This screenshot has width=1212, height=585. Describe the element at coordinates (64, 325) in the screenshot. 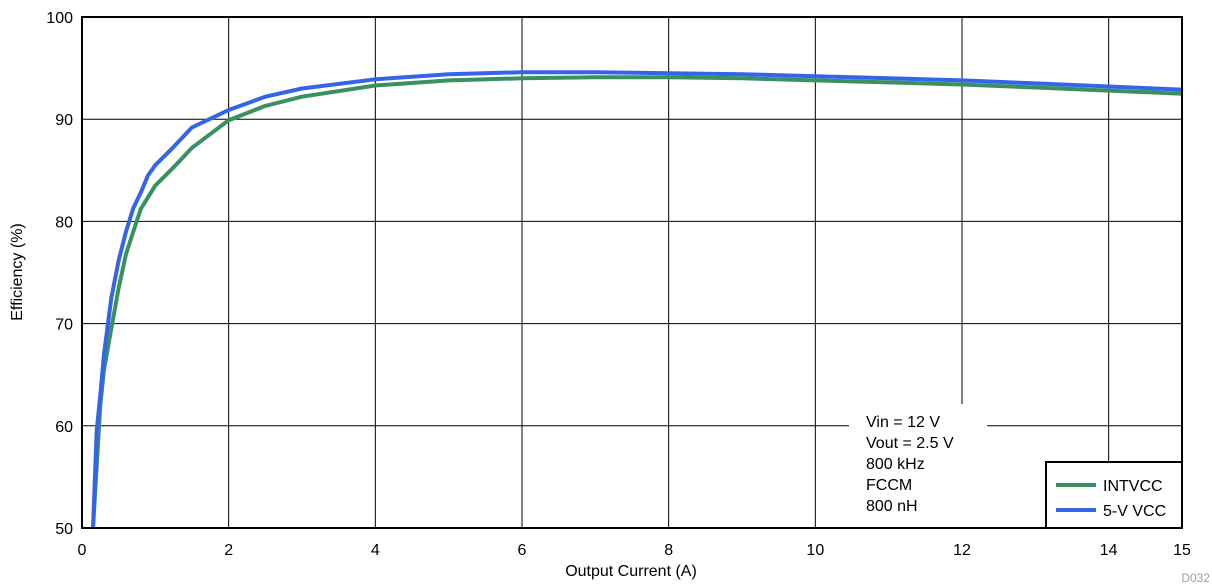

I see `y-tick-label: 70` at that location.